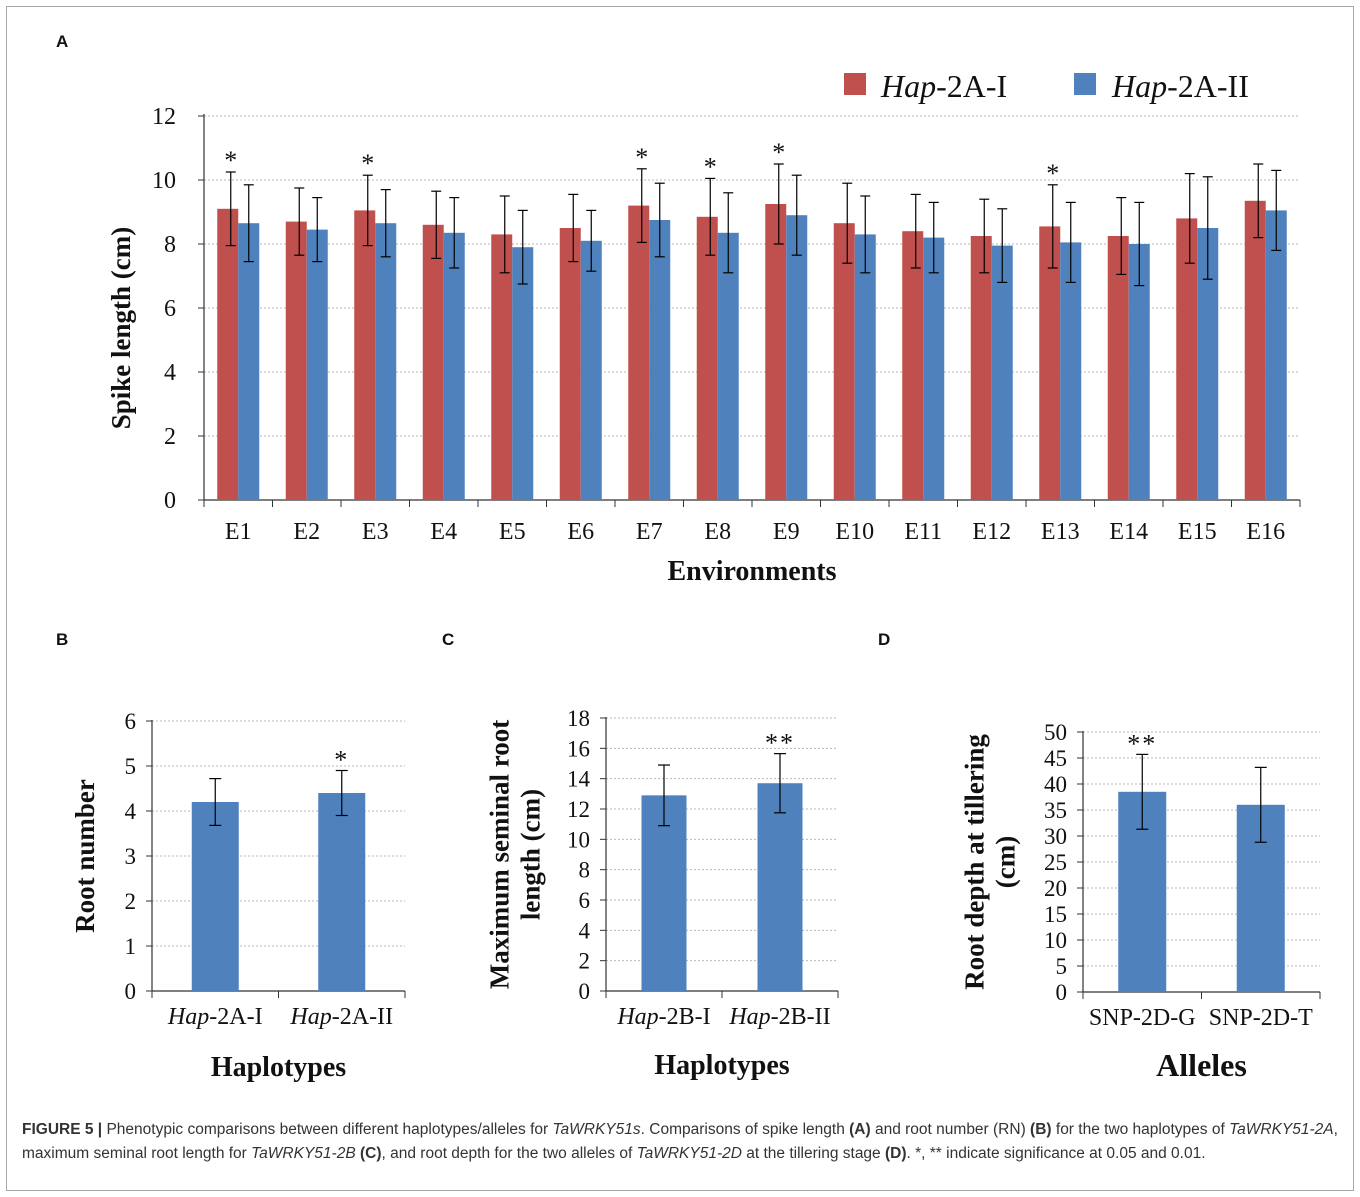  Describe the element at coordinates (509, 1153) in the screenshot. I see `caption-text: , and root depth for the two alleles of` at that location.